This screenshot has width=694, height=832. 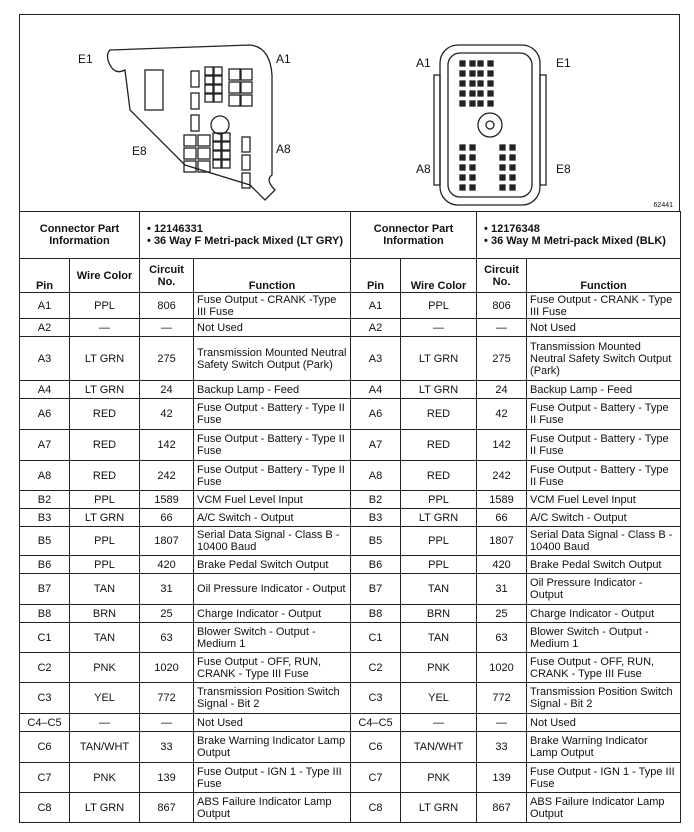 What do you see at coordinates (423, 169) in the screenshot?
I see `label-a8: A8` at bounding box center [423, 169].